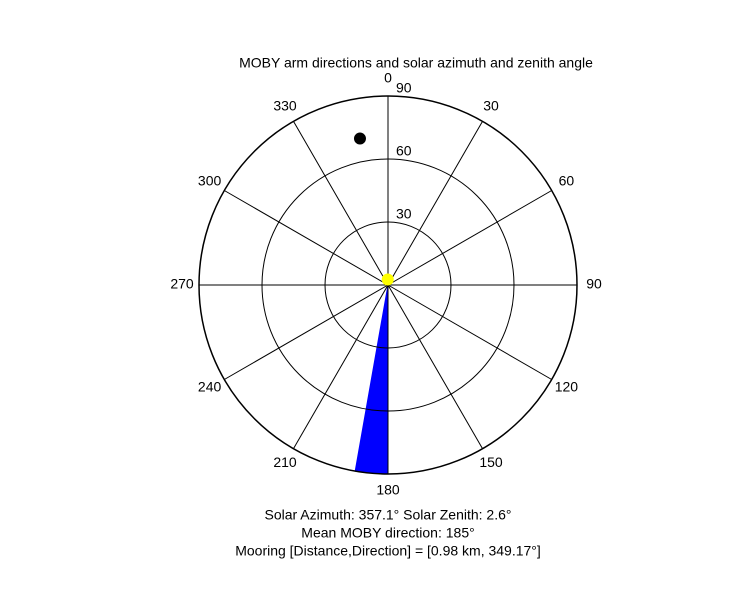 This screenshot has width=750, height=600. Describe the element at coordinates (594, 284) in the screenshot. I see `angle-label: 90` at that location.